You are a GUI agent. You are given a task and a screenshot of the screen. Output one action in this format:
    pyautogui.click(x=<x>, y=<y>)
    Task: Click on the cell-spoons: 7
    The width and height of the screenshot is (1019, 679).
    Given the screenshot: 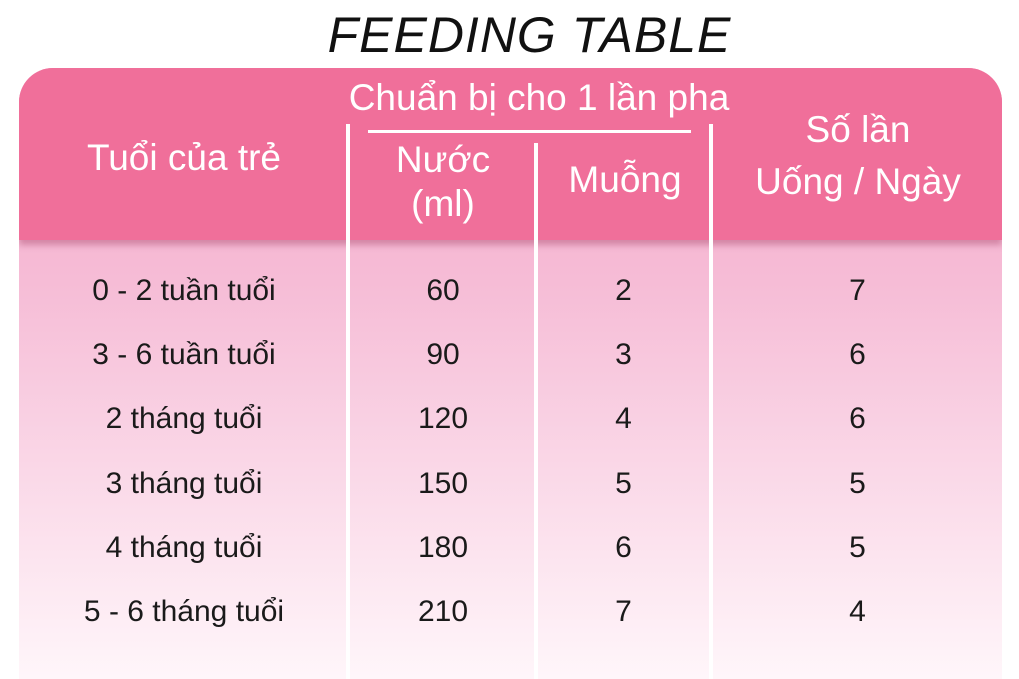 What is the action you would take?
    pyautogui.click(x=623, y=611)
    